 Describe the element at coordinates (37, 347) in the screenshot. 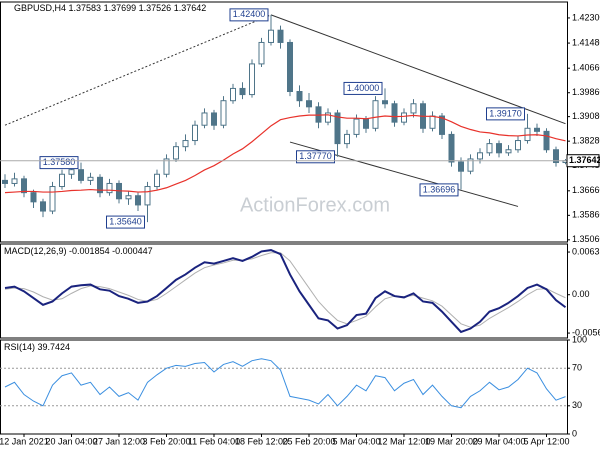

I see `panel-title: RSI(14) 39.7424` at that location.